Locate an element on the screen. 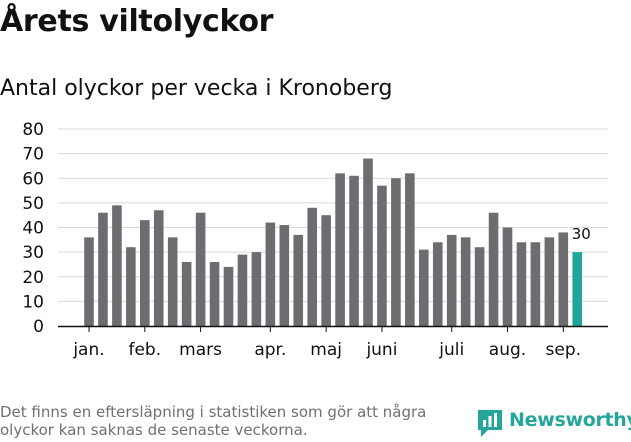 This screenshot has height=442, width=631. x-tick-label: juni is located at coordinates (381, 350).